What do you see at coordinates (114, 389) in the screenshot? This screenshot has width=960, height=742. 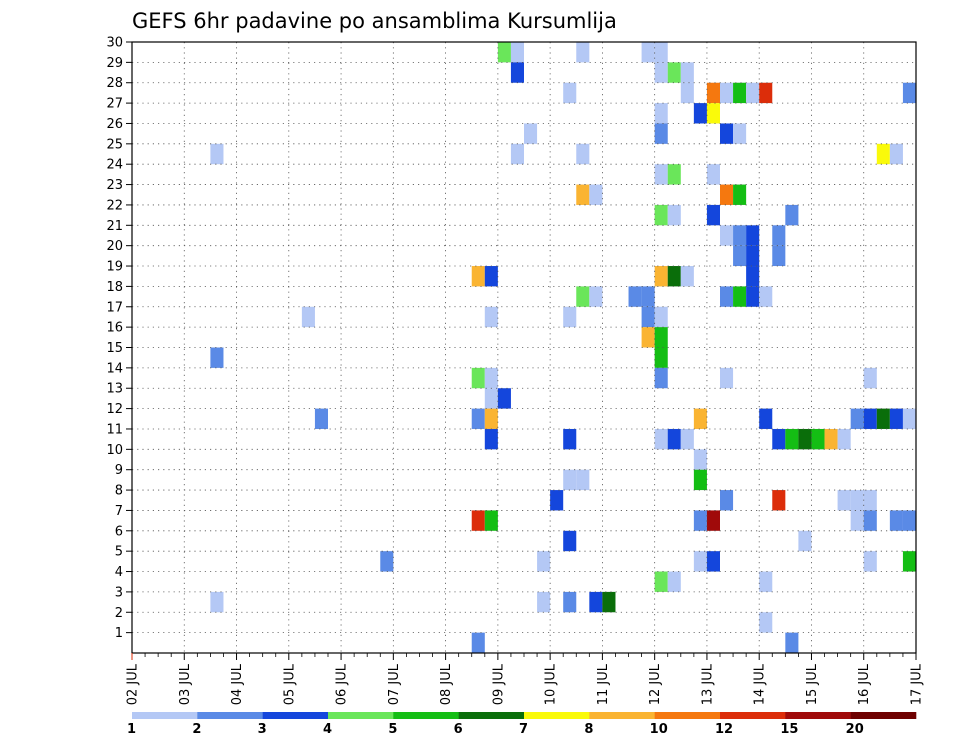 I see `y-tick-label: 13` at bounding box center [114, 389].